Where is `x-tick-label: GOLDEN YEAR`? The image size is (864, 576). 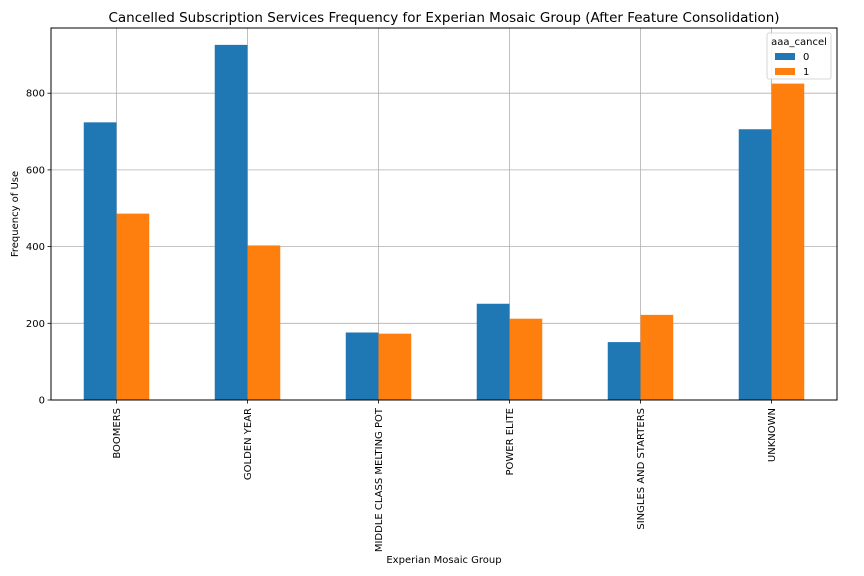 x-tick-label: GOLDEN YEAR is located at coordinates (248, 444).